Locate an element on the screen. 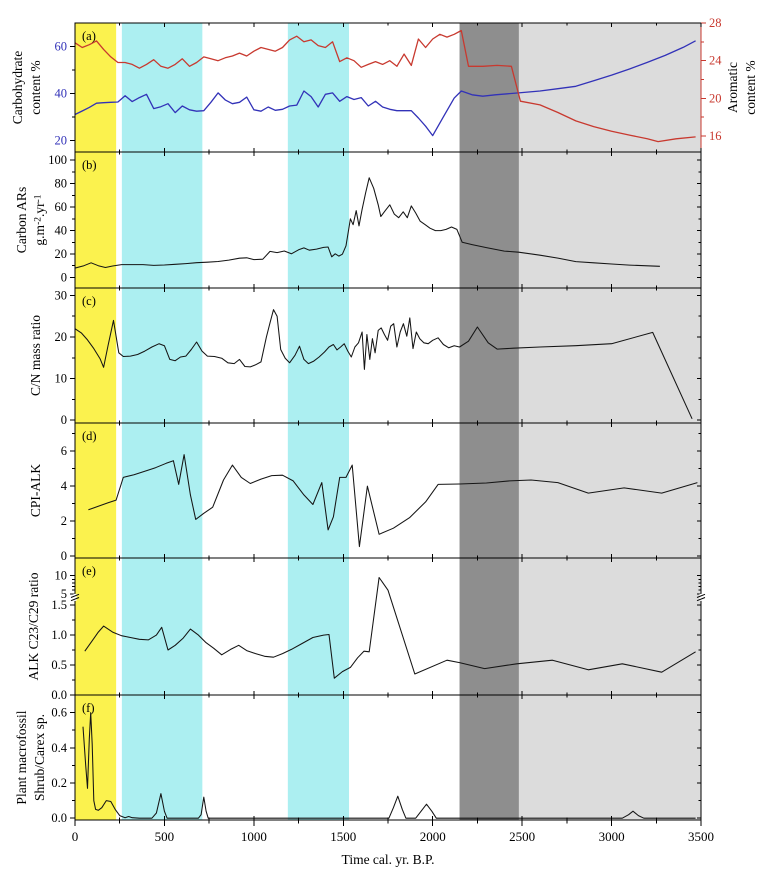 The height and width of the screenshot is (896, 760). panel-b-ytick-label: 40 is located at coordinates (61, 231).